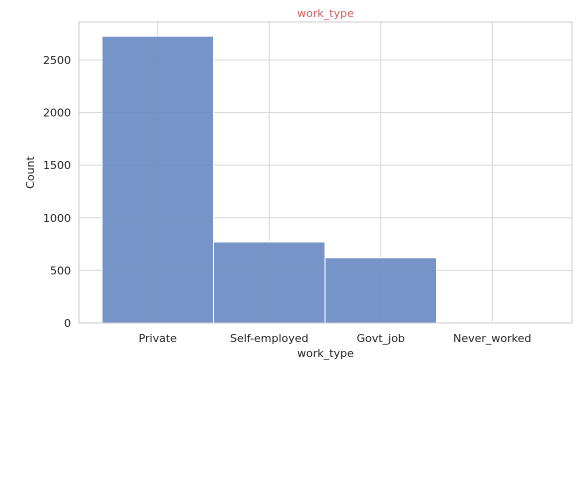 This screenshot has height=494, width=587. Describe the element at coordinates (57, 165) in the screenshot. I see `y-tick-label: 1500` at that location.